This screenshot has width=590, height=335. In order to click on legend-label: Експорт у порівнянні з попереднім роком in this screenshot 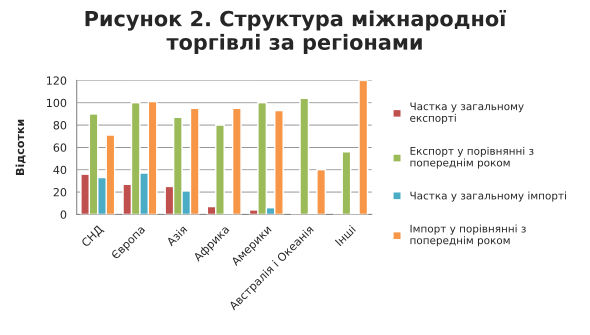, I will do `click(472, 157)`.